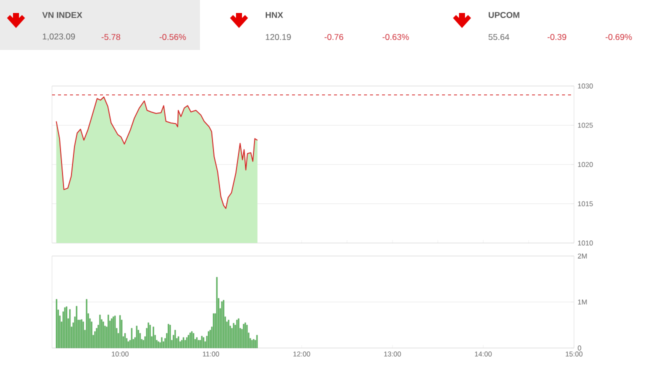 Image resolution: width=660 pixels, height=377 pixels. What do you see at coordinates (275, 15) in the screenshot?
I see `text: HNX` at bounding box center [275, 15].